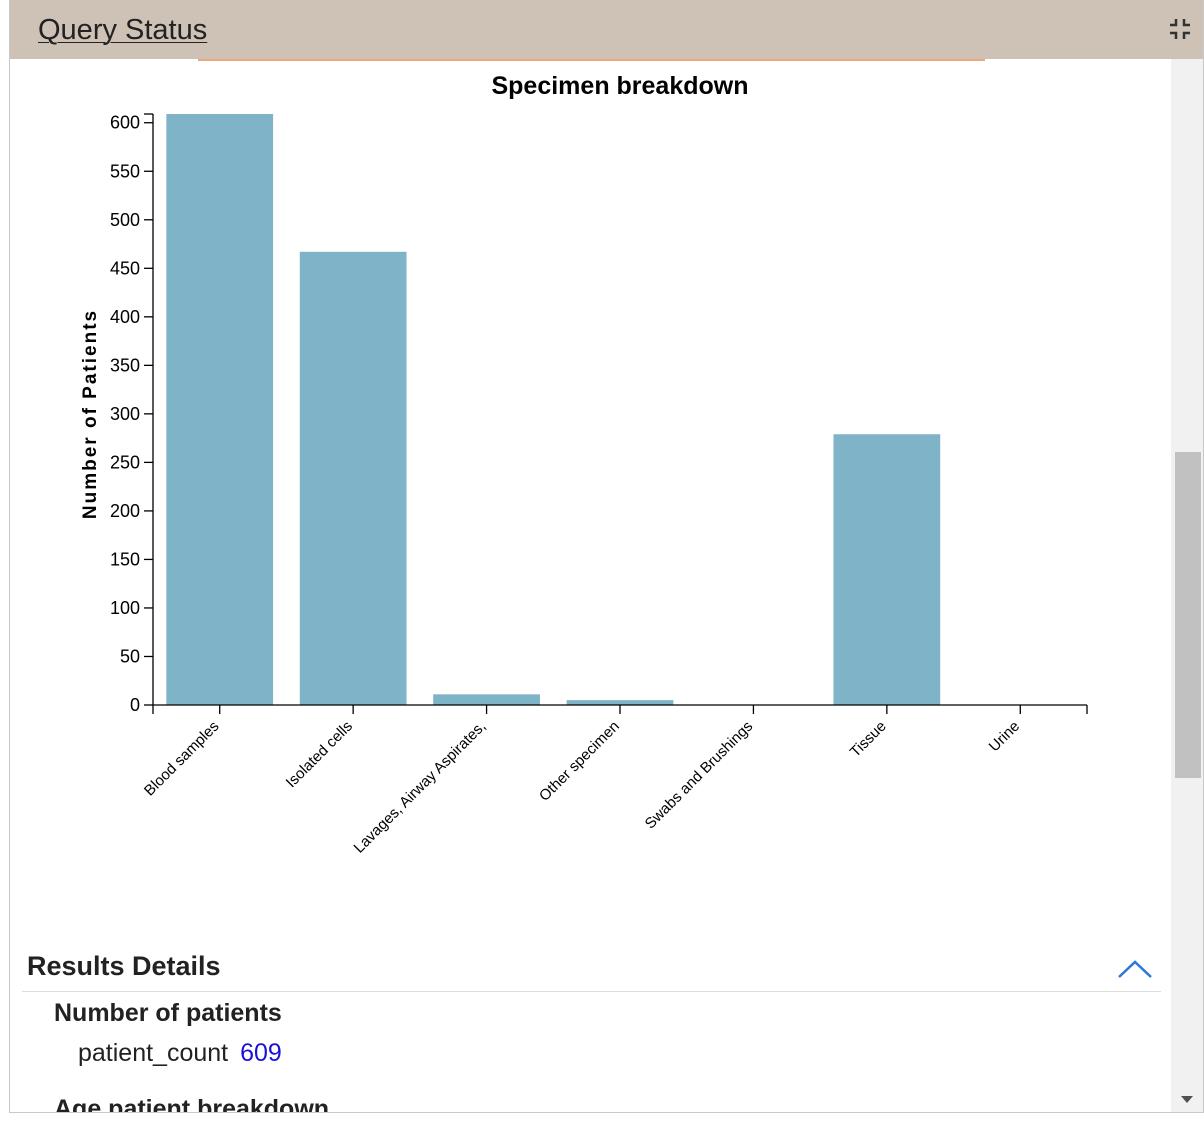 The width and height of the screenshot is (1204, 1133). What do you see at coordinates (125, 220) in the screenshot?
I see `y-tick-label: 500` at bounding box center [125, 220].